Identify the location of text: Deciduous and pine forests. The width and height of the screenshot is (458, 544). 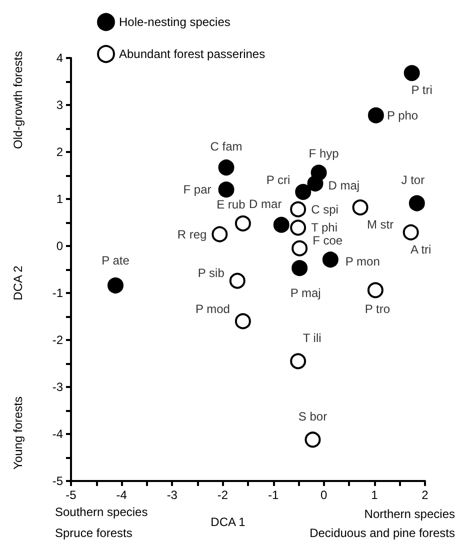
(382, 533).